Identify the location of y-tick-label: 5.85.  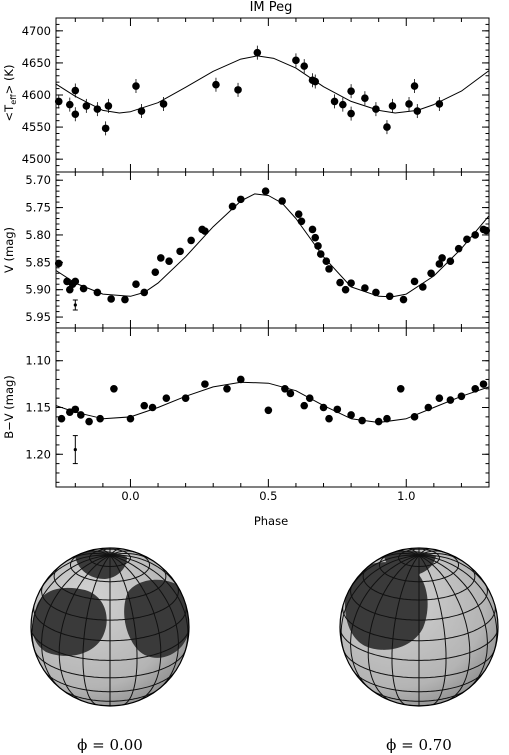
(38, 262).